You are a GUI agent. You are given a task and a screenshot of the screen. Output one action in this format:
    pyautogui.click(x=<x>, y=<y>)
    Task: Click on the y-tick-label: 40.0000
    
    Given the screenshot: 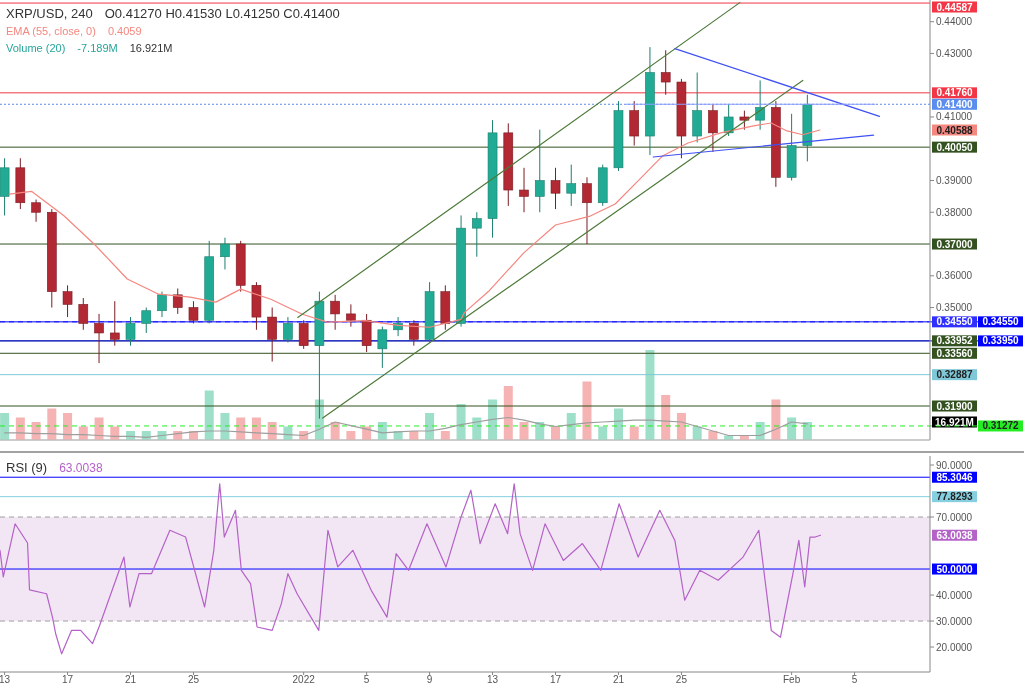 What is the action you would take?
    pyautogui.click(x=954, y=595)
    